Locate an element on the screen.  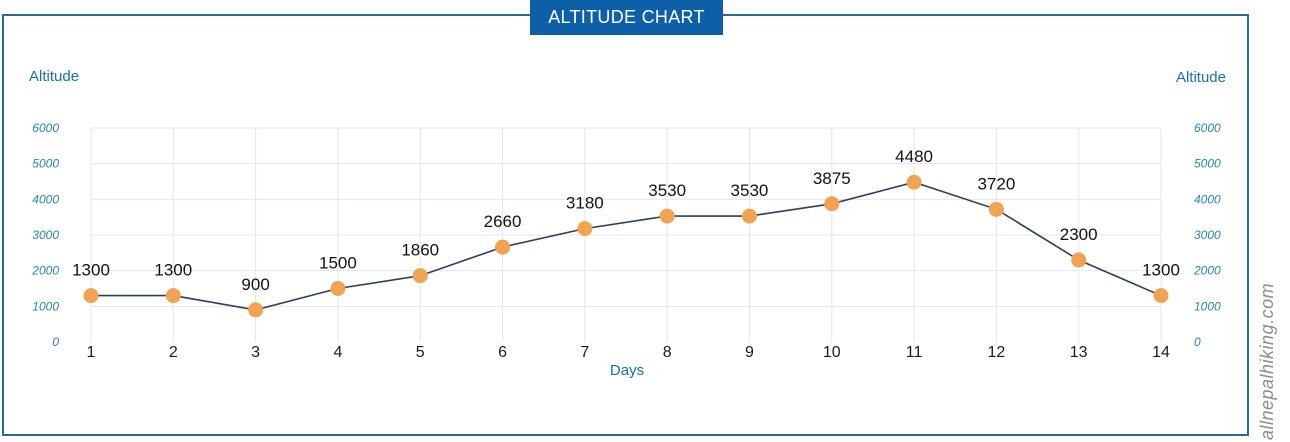
y-tick-label-right: 4000 is located at coordinates (1207, 199).